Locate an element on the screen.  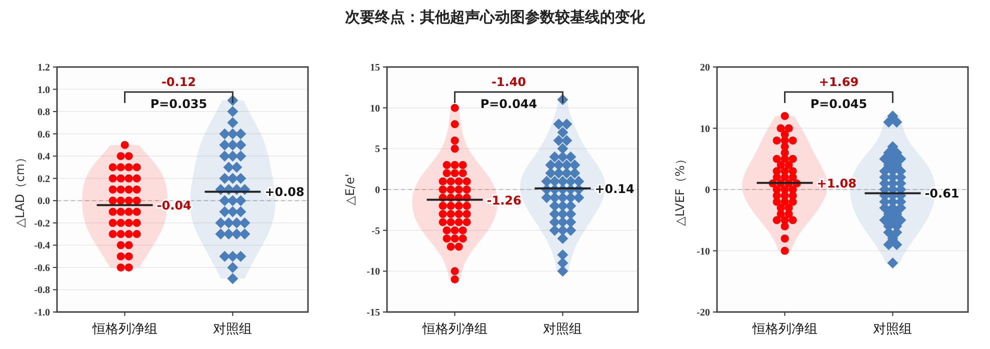
chart-title: 次要终点：其他超声心动图参数较基线的变化 is located at coordinates (495, 17).